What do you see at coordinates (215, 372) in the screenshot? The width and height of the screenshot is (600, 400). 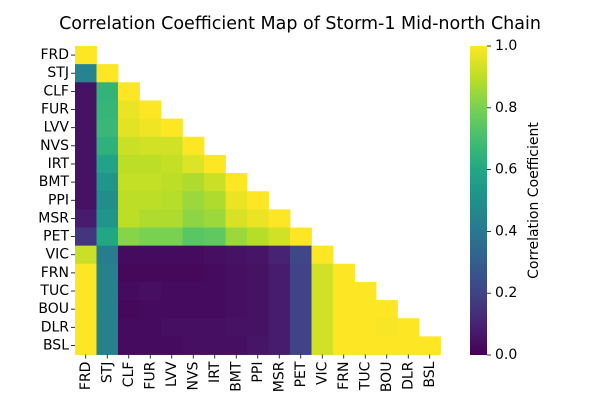 I see `column-tick-label: IRT` at bounding box center [215, 372].